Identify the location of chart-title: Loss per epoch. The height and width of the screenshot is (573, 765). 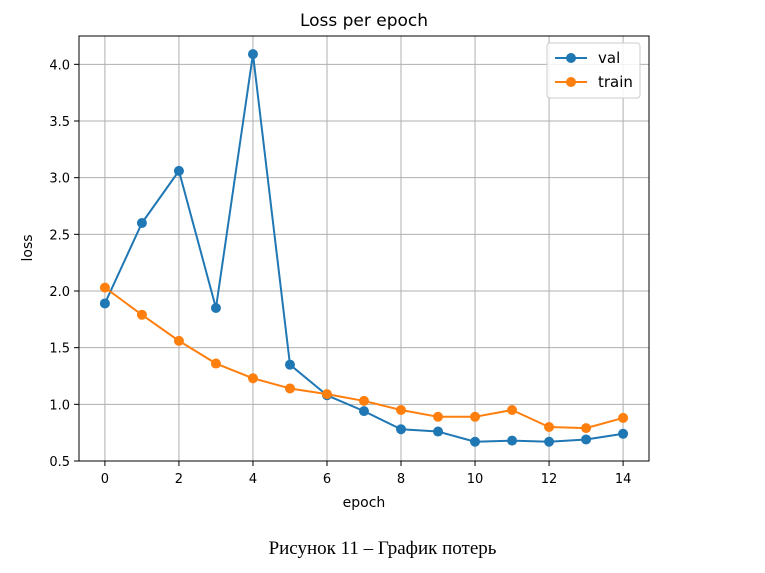
(364, 21).